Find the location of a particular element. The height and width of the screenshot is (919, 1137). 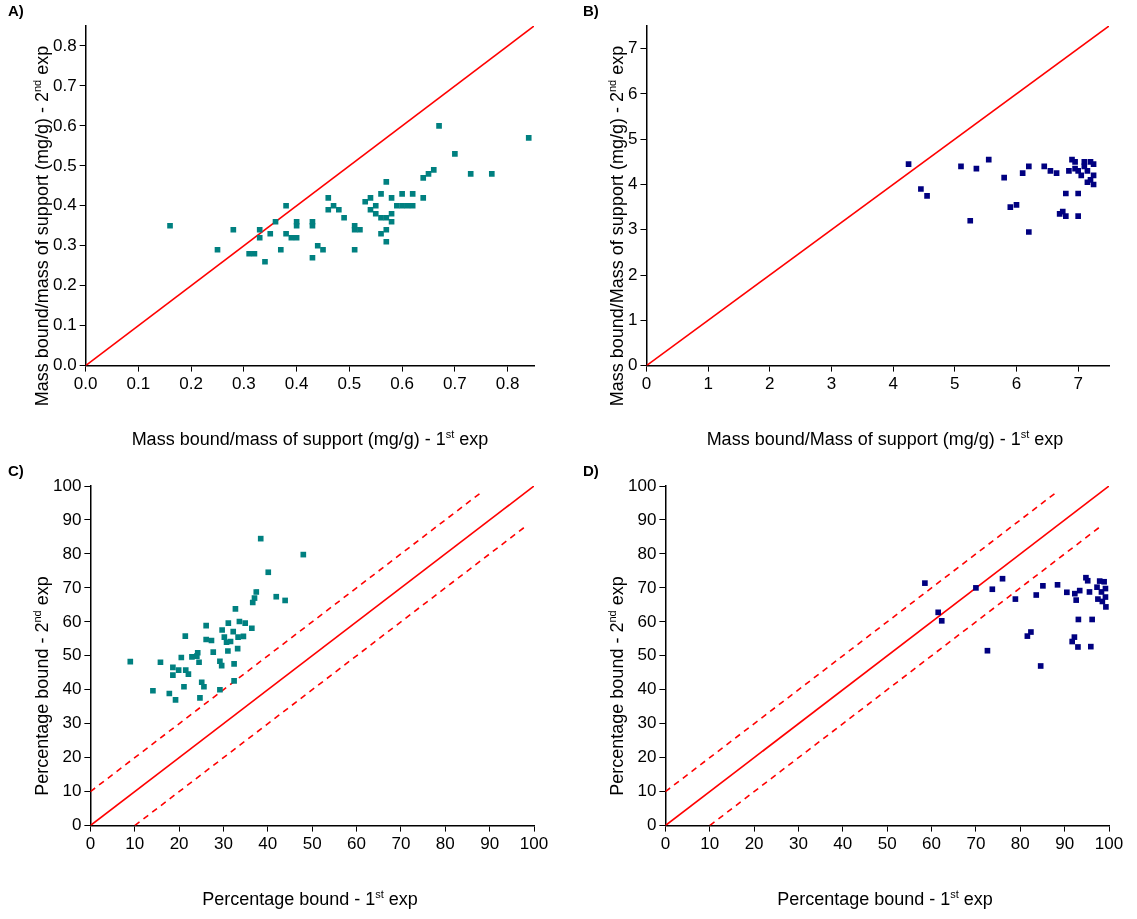

y-tick-label: 70 is located at coordinates (72, 587).